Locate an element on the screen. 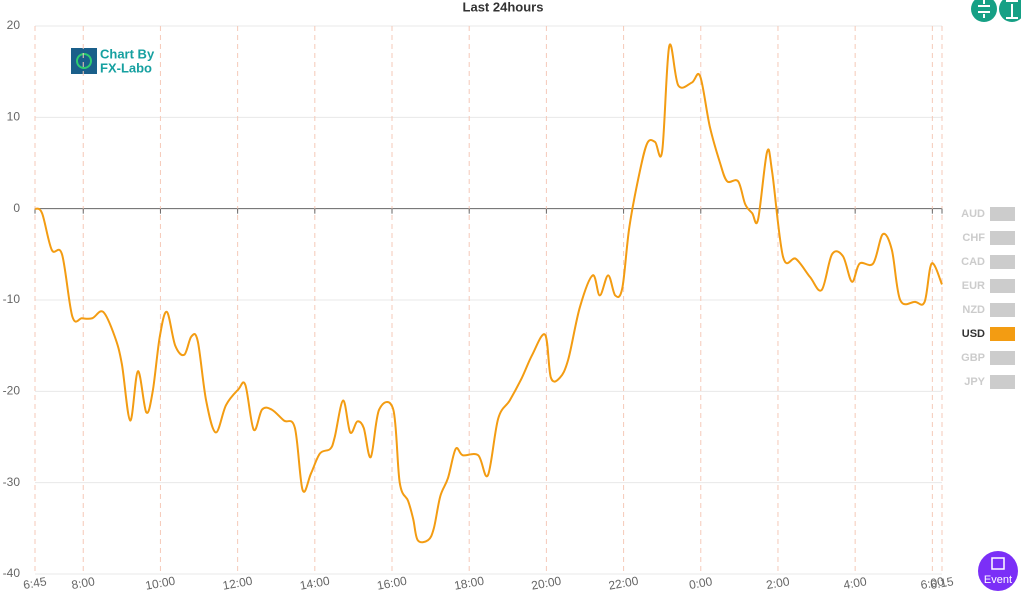 This screenshot has height=595, width=1021. logo-text: Chart By is located at coordinates (127, 53).